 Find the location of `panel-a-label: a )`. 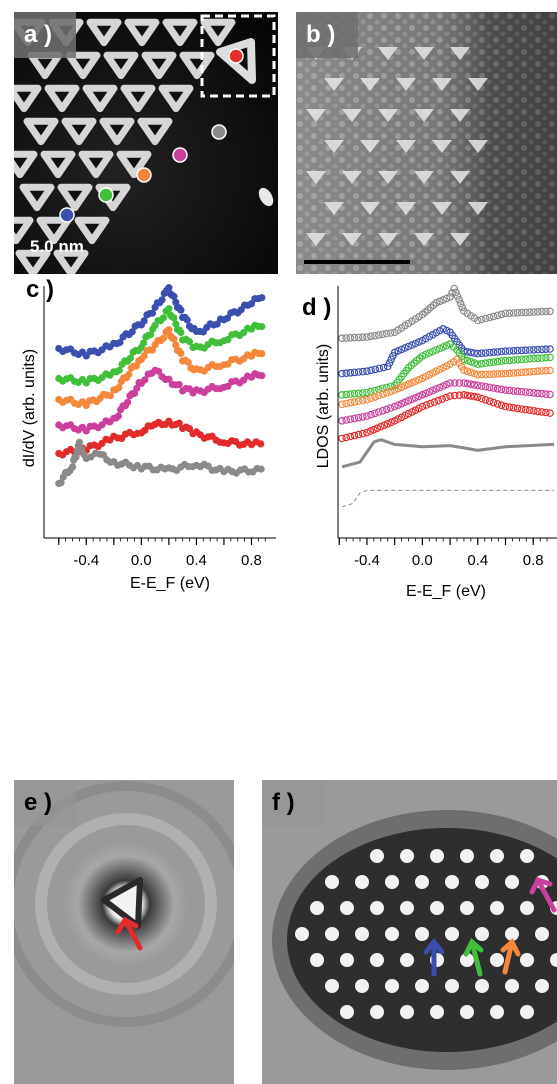

panel-a-label: a ) is located at coordinates (45, 35).